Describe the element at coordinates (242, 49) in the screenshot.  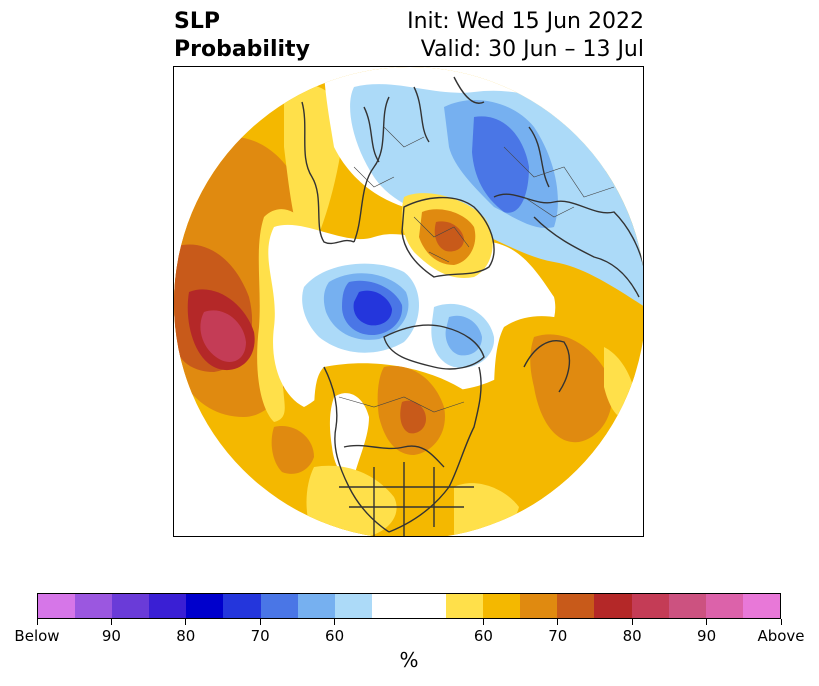
I see `title-metric: Probability` at that location.